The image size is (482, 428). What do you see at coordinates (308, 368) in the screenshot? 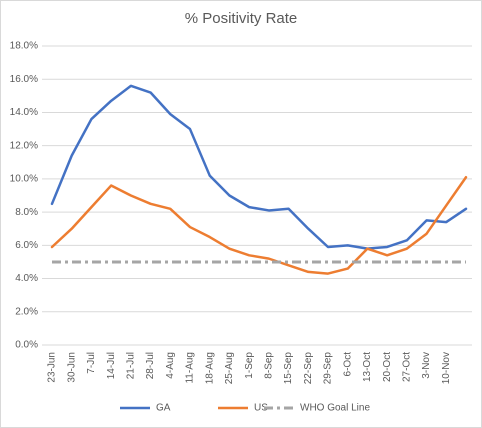
I see `x-tick-label: 22-Sep` at bounding box center [308, 368].